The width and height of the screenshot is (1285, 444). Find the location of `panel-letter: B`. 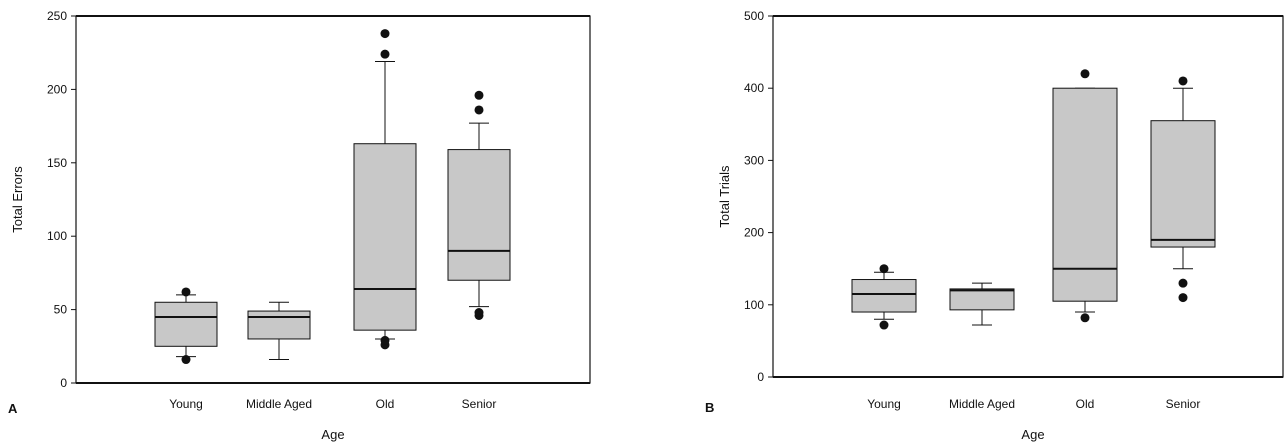

panel-letter: B is located at coordinates (709, 407).